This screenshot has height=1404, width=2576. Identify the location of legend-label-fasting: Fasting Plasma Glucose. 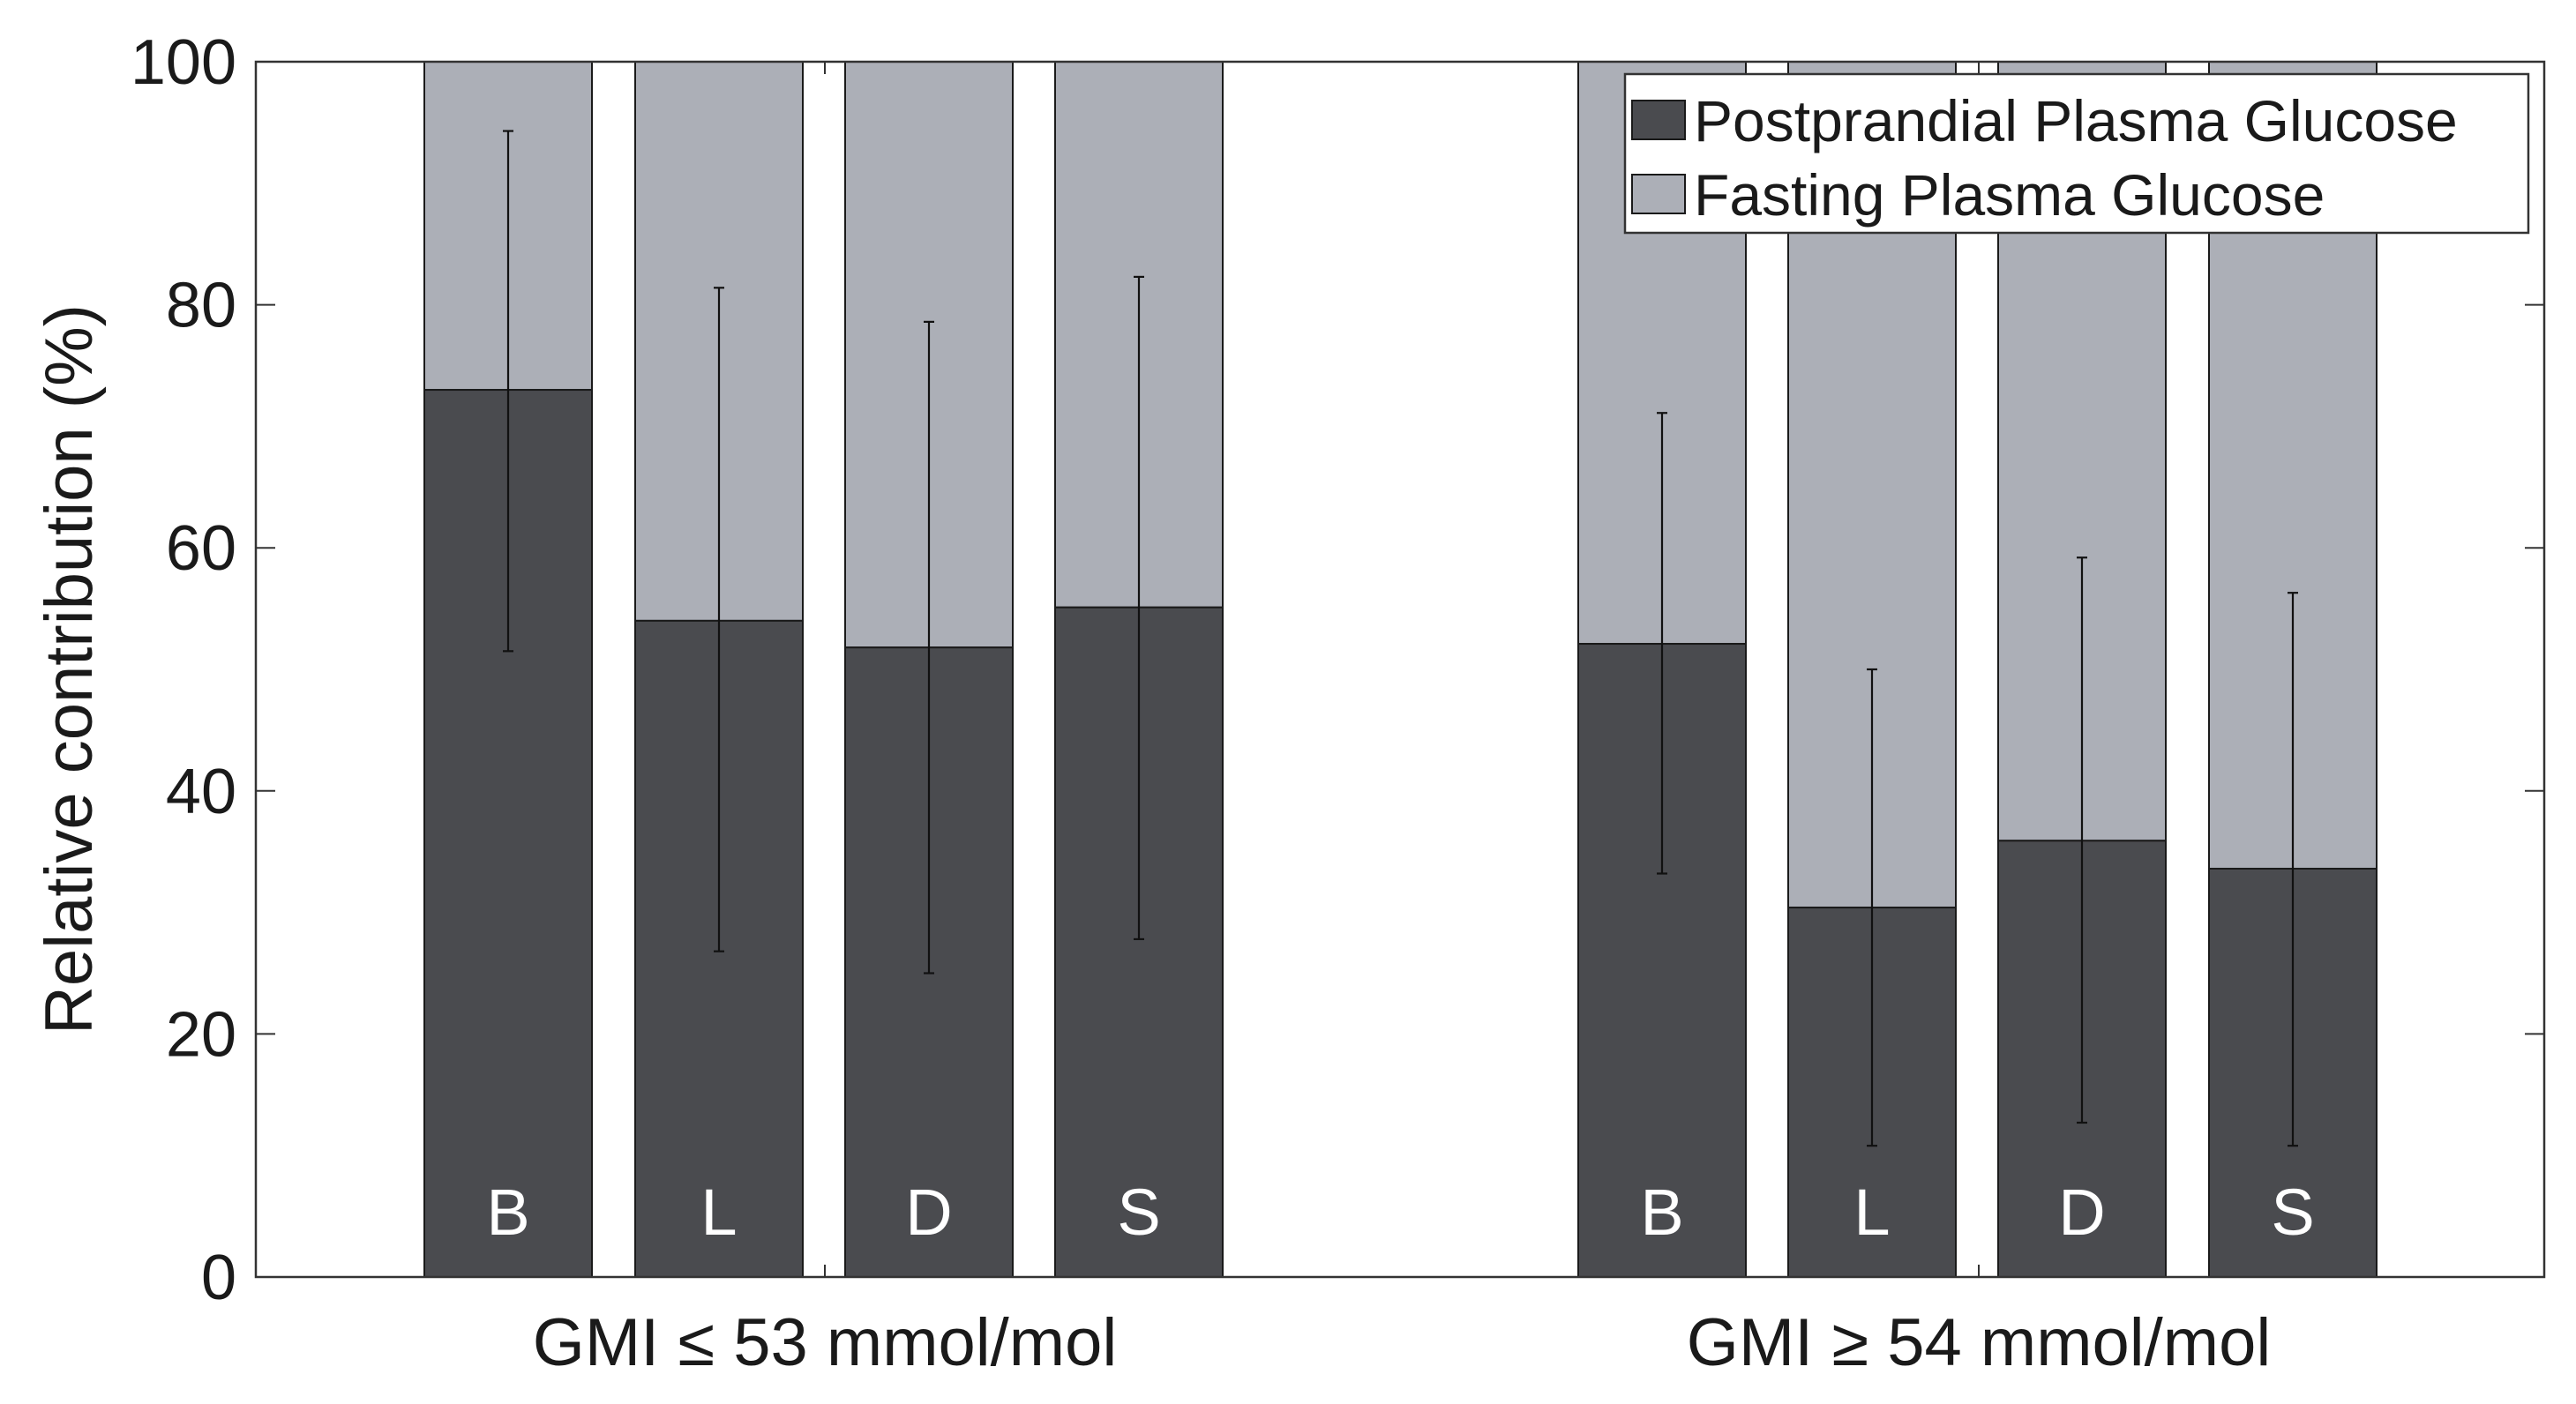
(2010, 195).